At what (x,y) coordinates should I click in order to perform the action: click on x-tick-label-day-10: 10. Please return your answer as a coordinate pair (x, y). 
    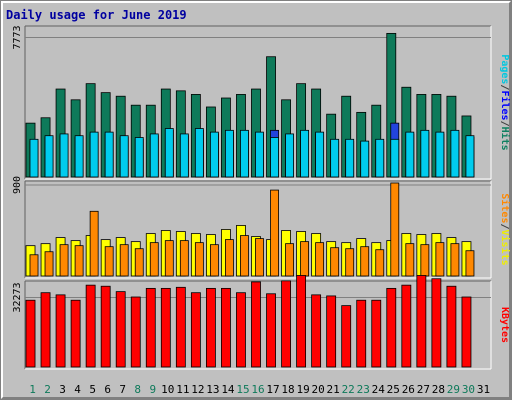
    Looking at the image, I should click on (167, 389).